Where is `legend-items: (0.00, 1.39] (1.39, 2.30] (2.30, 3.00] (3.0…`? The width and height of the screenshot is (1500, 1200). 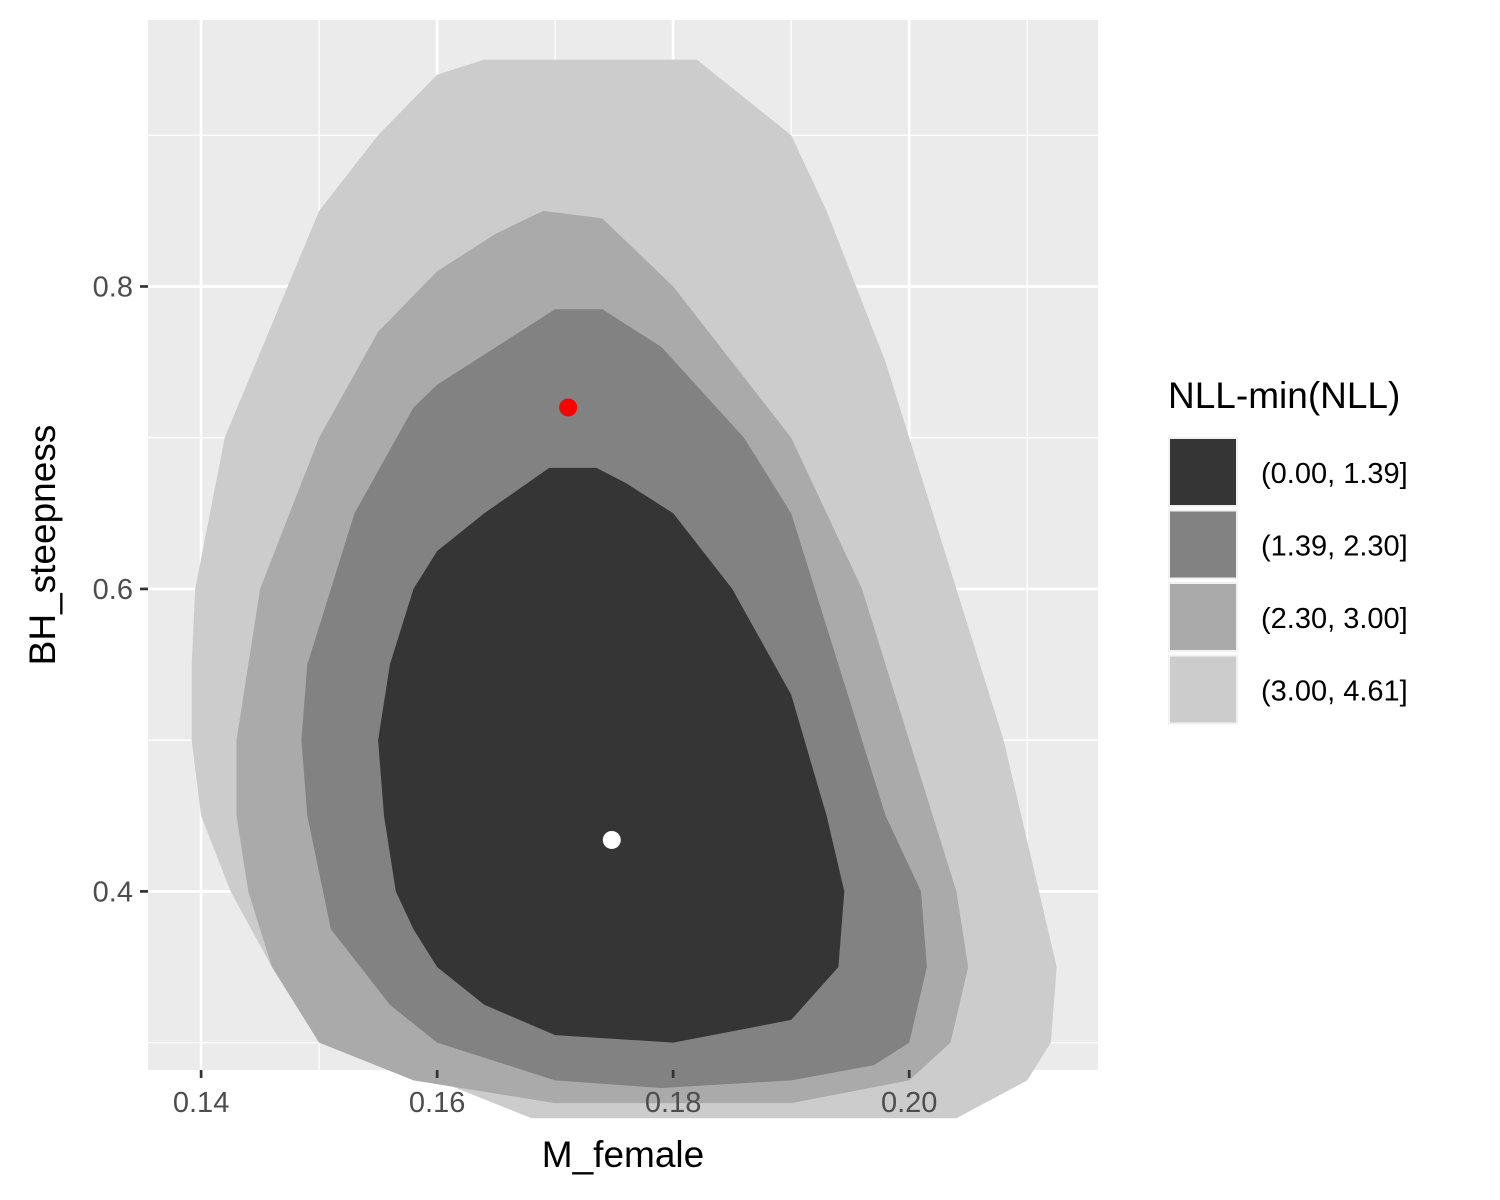
legend-items: (0.00, 1.39] (1.39, 2.30] (2.30, 3.00] (3.0… is located at coordinates (1288, 581).